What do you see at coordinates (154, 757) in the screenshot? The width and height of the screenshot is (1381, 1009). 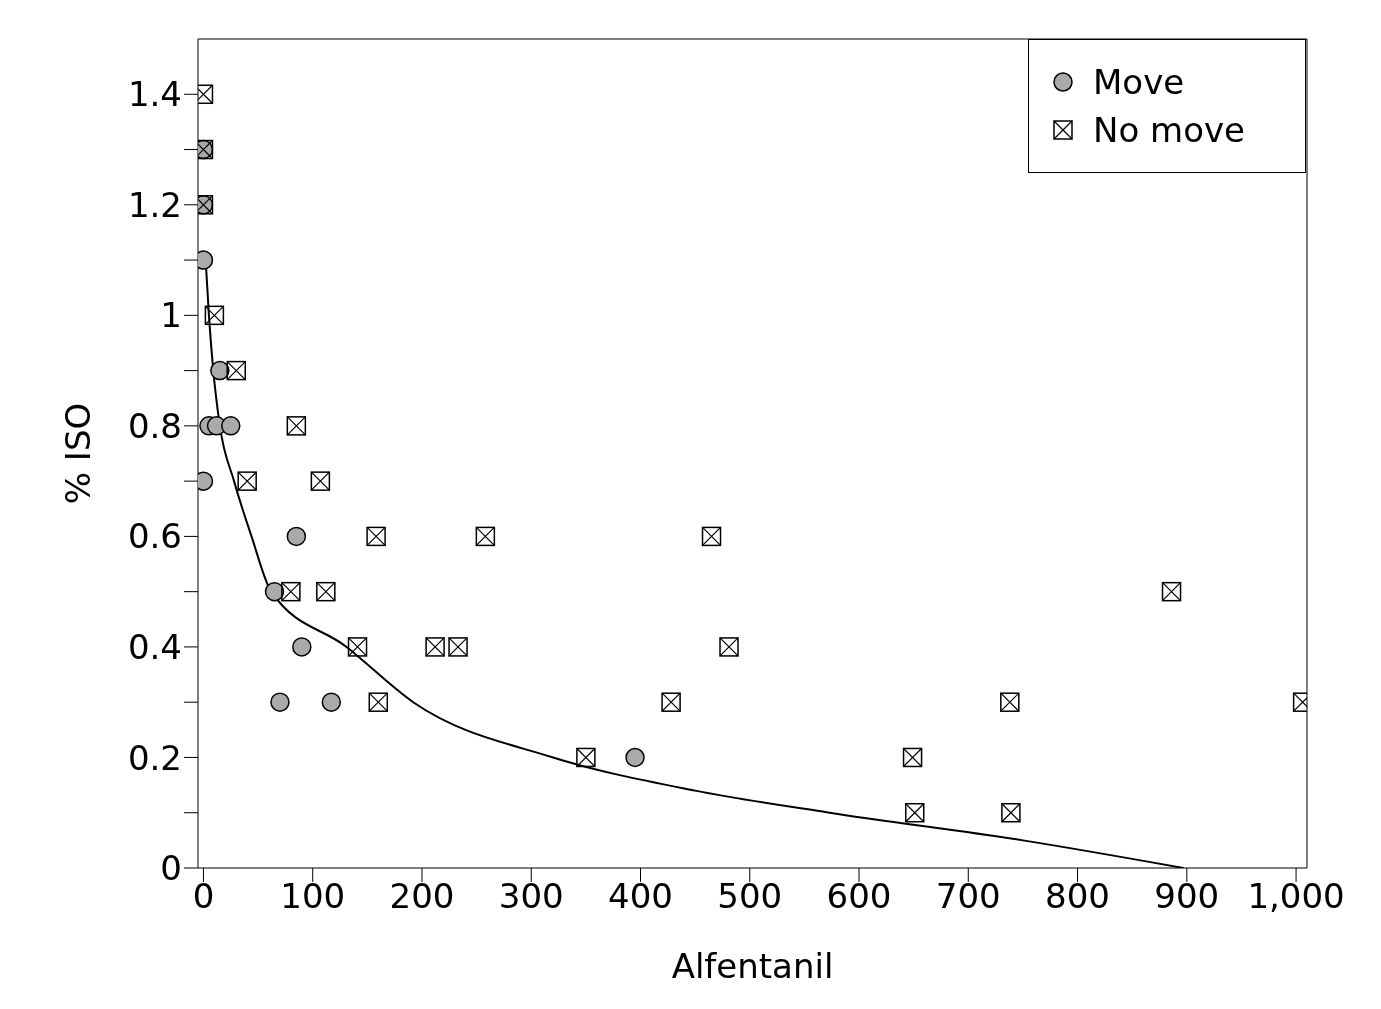 I see `y-tick-label: 0.2` at bounding box center [154, 757].